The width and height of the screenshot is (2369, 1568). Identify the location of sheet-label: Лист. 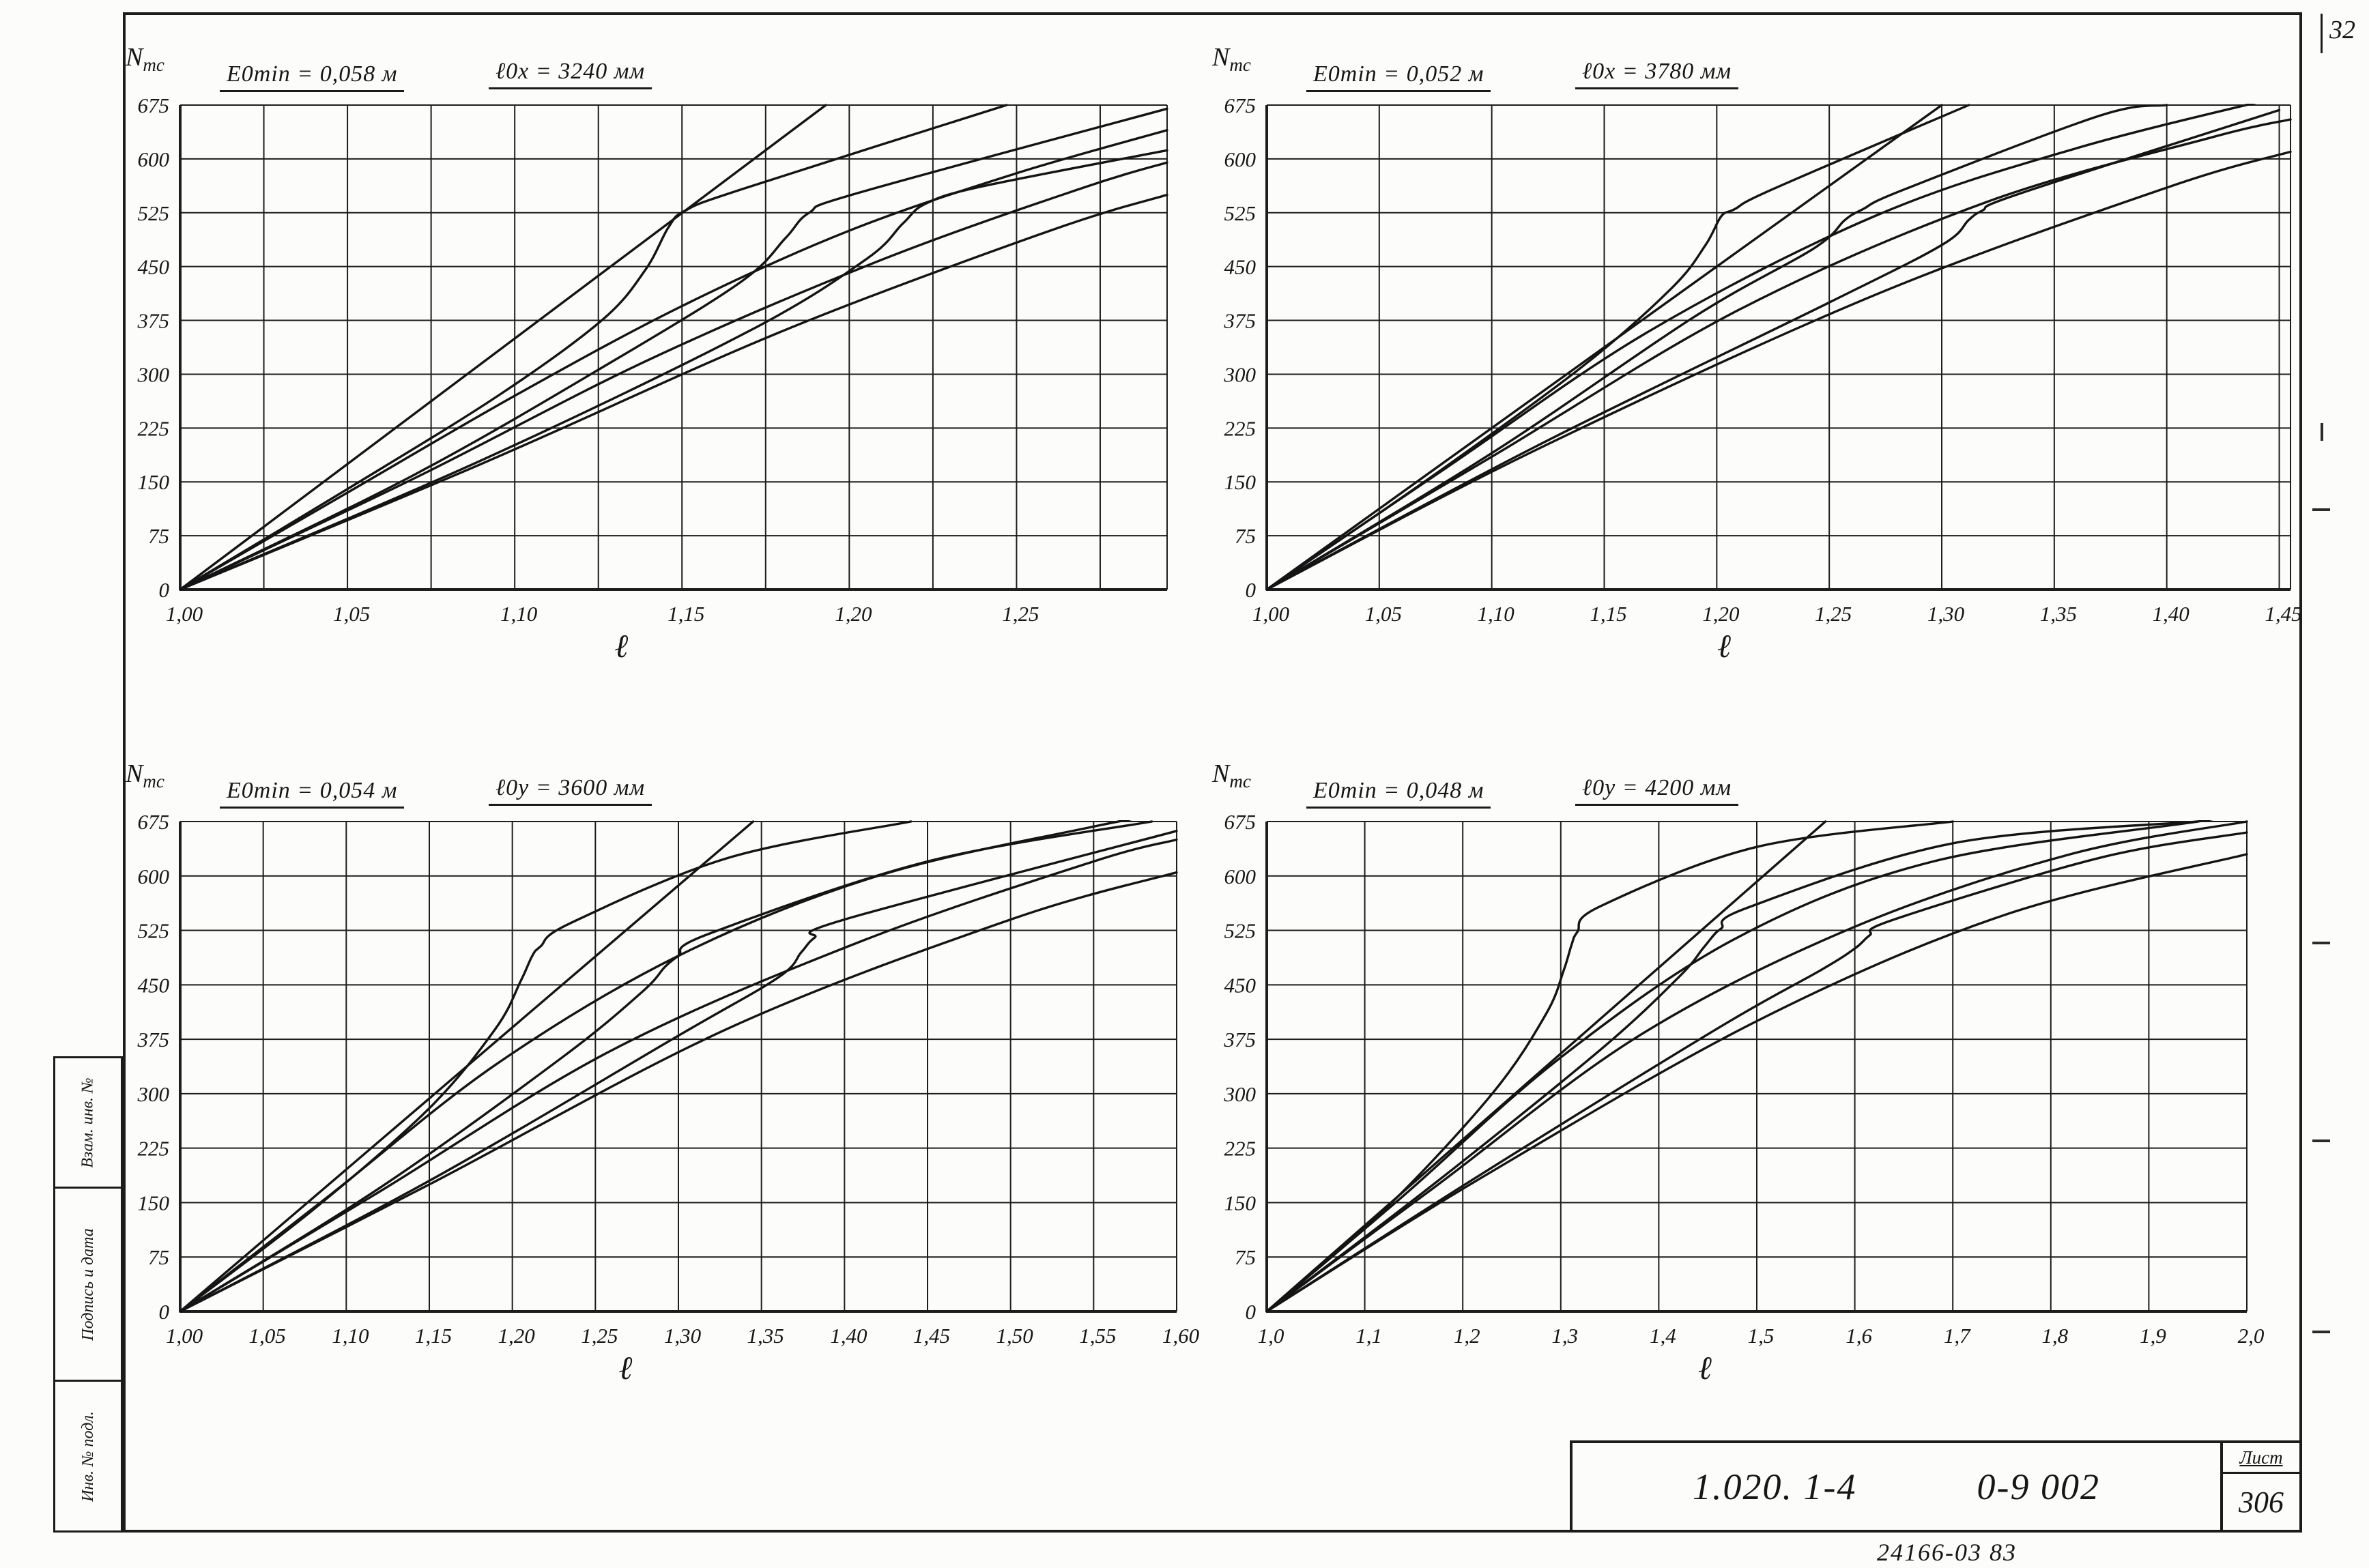
(2261, 1458).